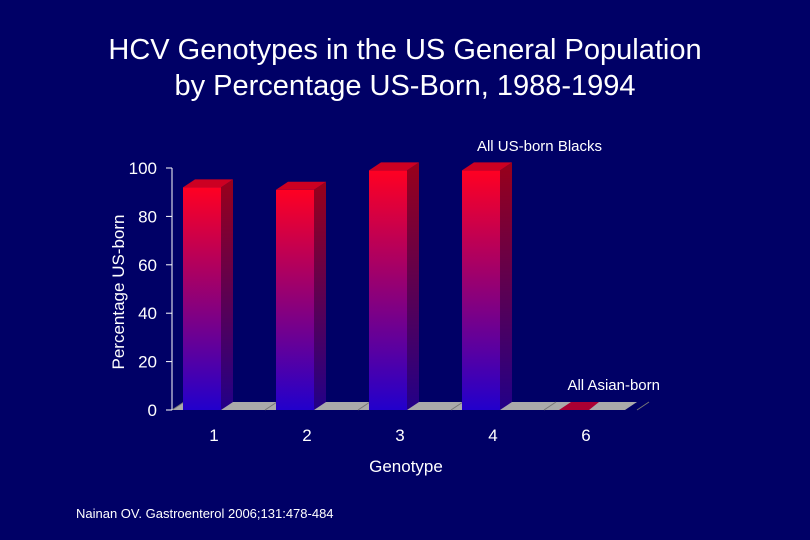 This screenshot has height=540, width=810. What do you see at coordinates (147, 216) in the screenshot?
I see `y-tick-label: 80` at bounding box center [147, 216].